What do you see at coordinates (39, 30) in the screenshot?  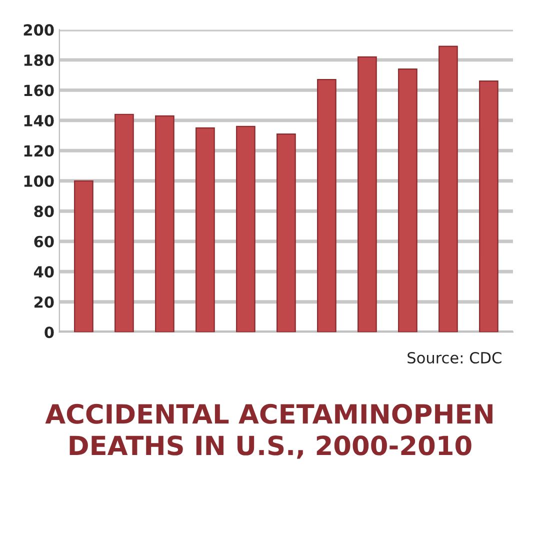 I see `y-tick-label: 200` at bounding box center [39, 30].